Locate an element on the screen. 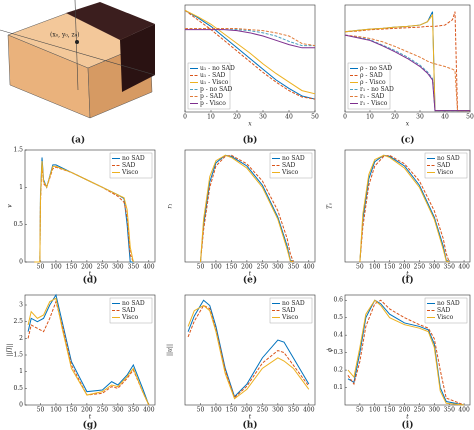  y-tick-label: 3 is located at coordinates (21, 305).